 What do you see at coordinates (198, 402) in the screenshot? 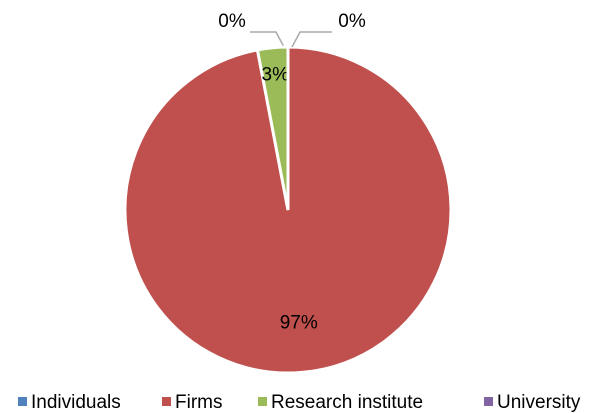
I see `legend-label: Firms` at bounding box center [198, 402].